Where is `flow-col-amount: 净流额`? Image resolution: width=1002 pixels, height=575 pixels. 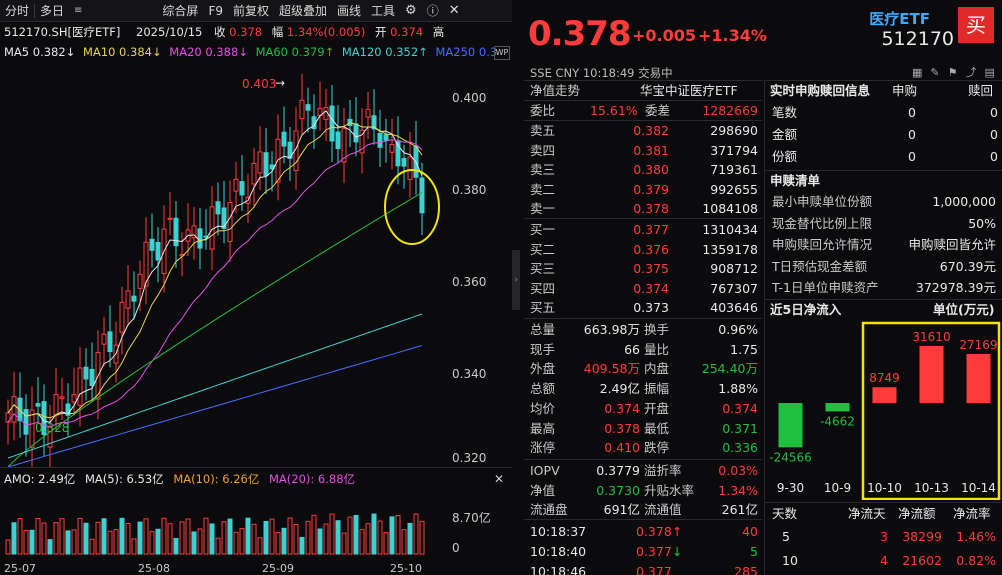 flow-col-amount: 净流额 is located at coordinates (917, 513).